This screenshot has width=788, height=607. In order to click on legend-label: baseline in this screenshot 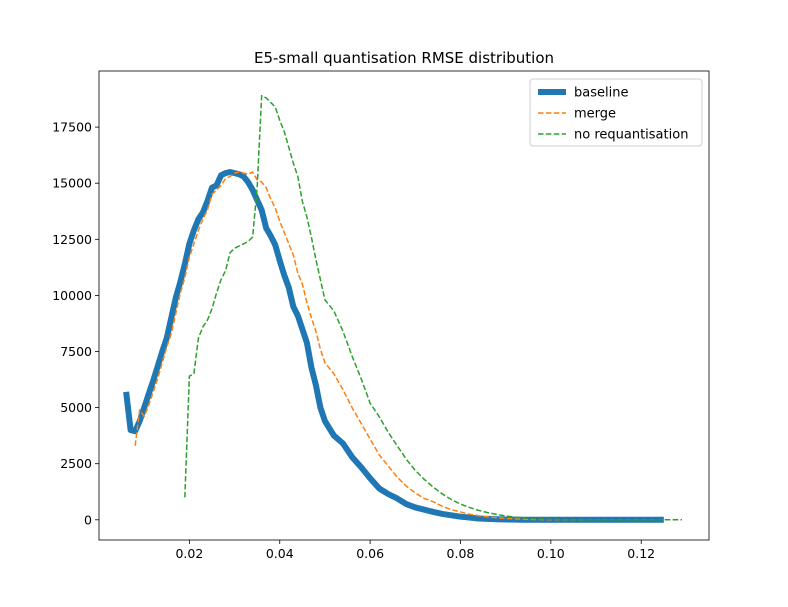, I will do `click(601, 93)`.